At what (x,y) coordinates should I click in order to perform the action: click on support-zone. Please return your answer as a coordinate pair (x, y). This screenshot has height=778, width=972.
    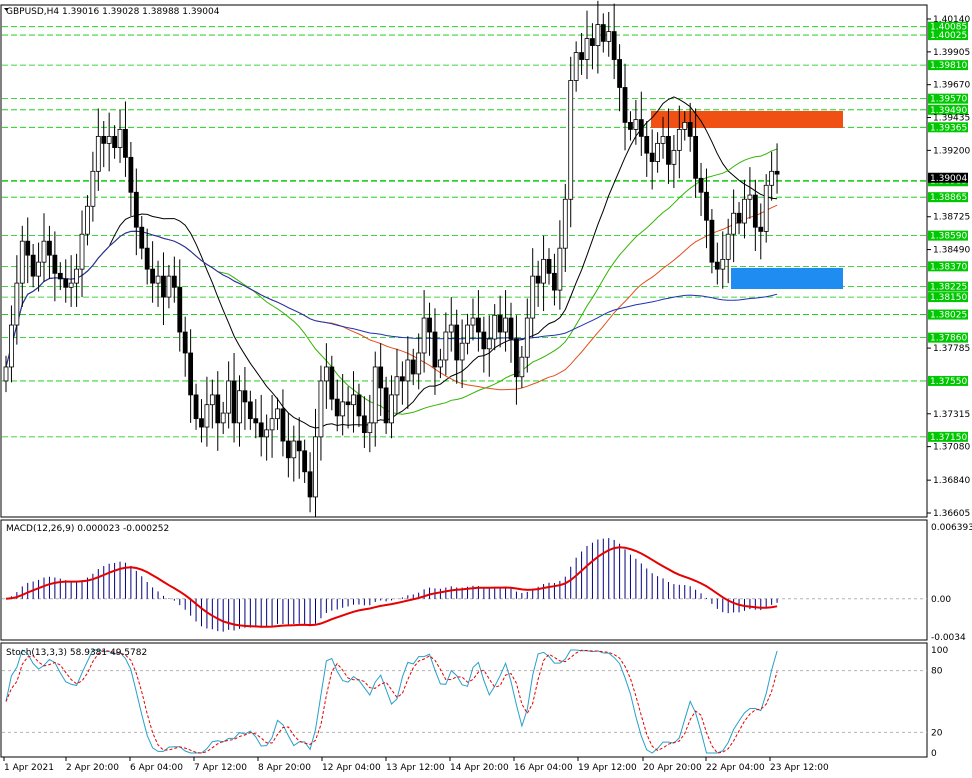
    Looking at the image, I should click on (787, 278).